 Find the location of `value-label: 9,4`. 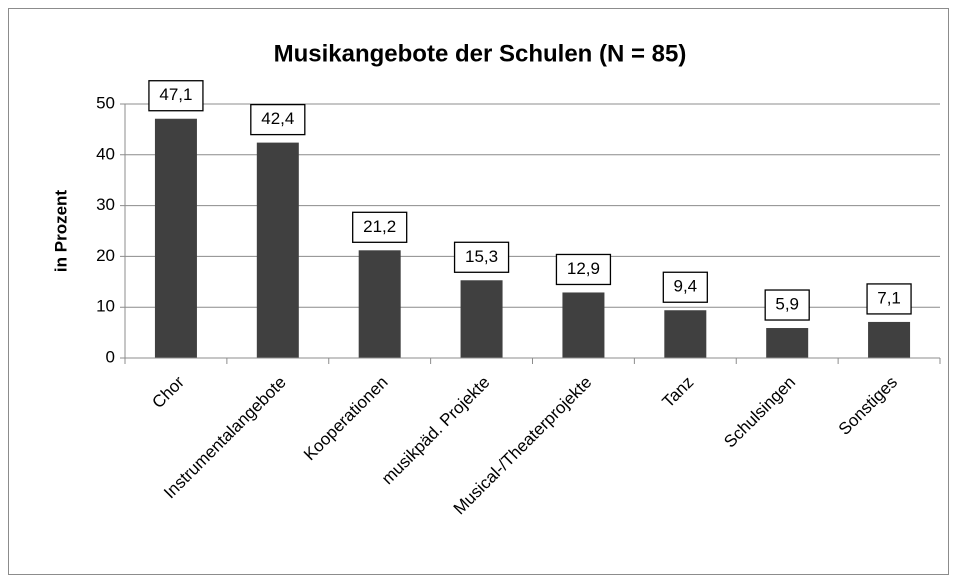

value-label: 9,4 is located at coordinates (685, 286).